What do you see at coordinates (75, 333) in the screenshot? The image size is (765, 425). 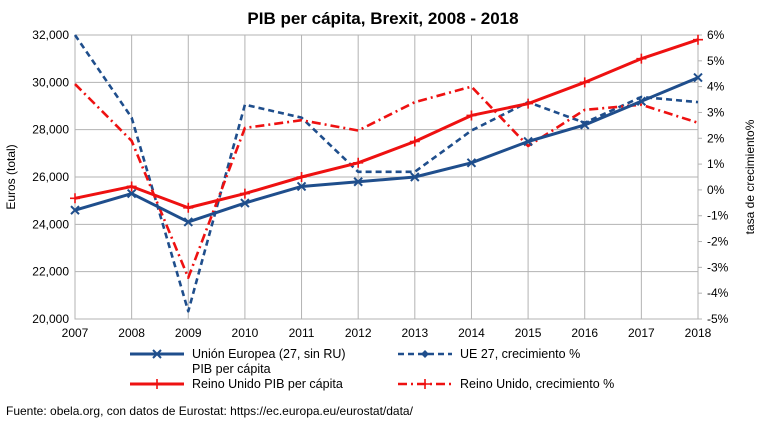 I see `x-tick-label: 2007` at bounding box center [75, 333].